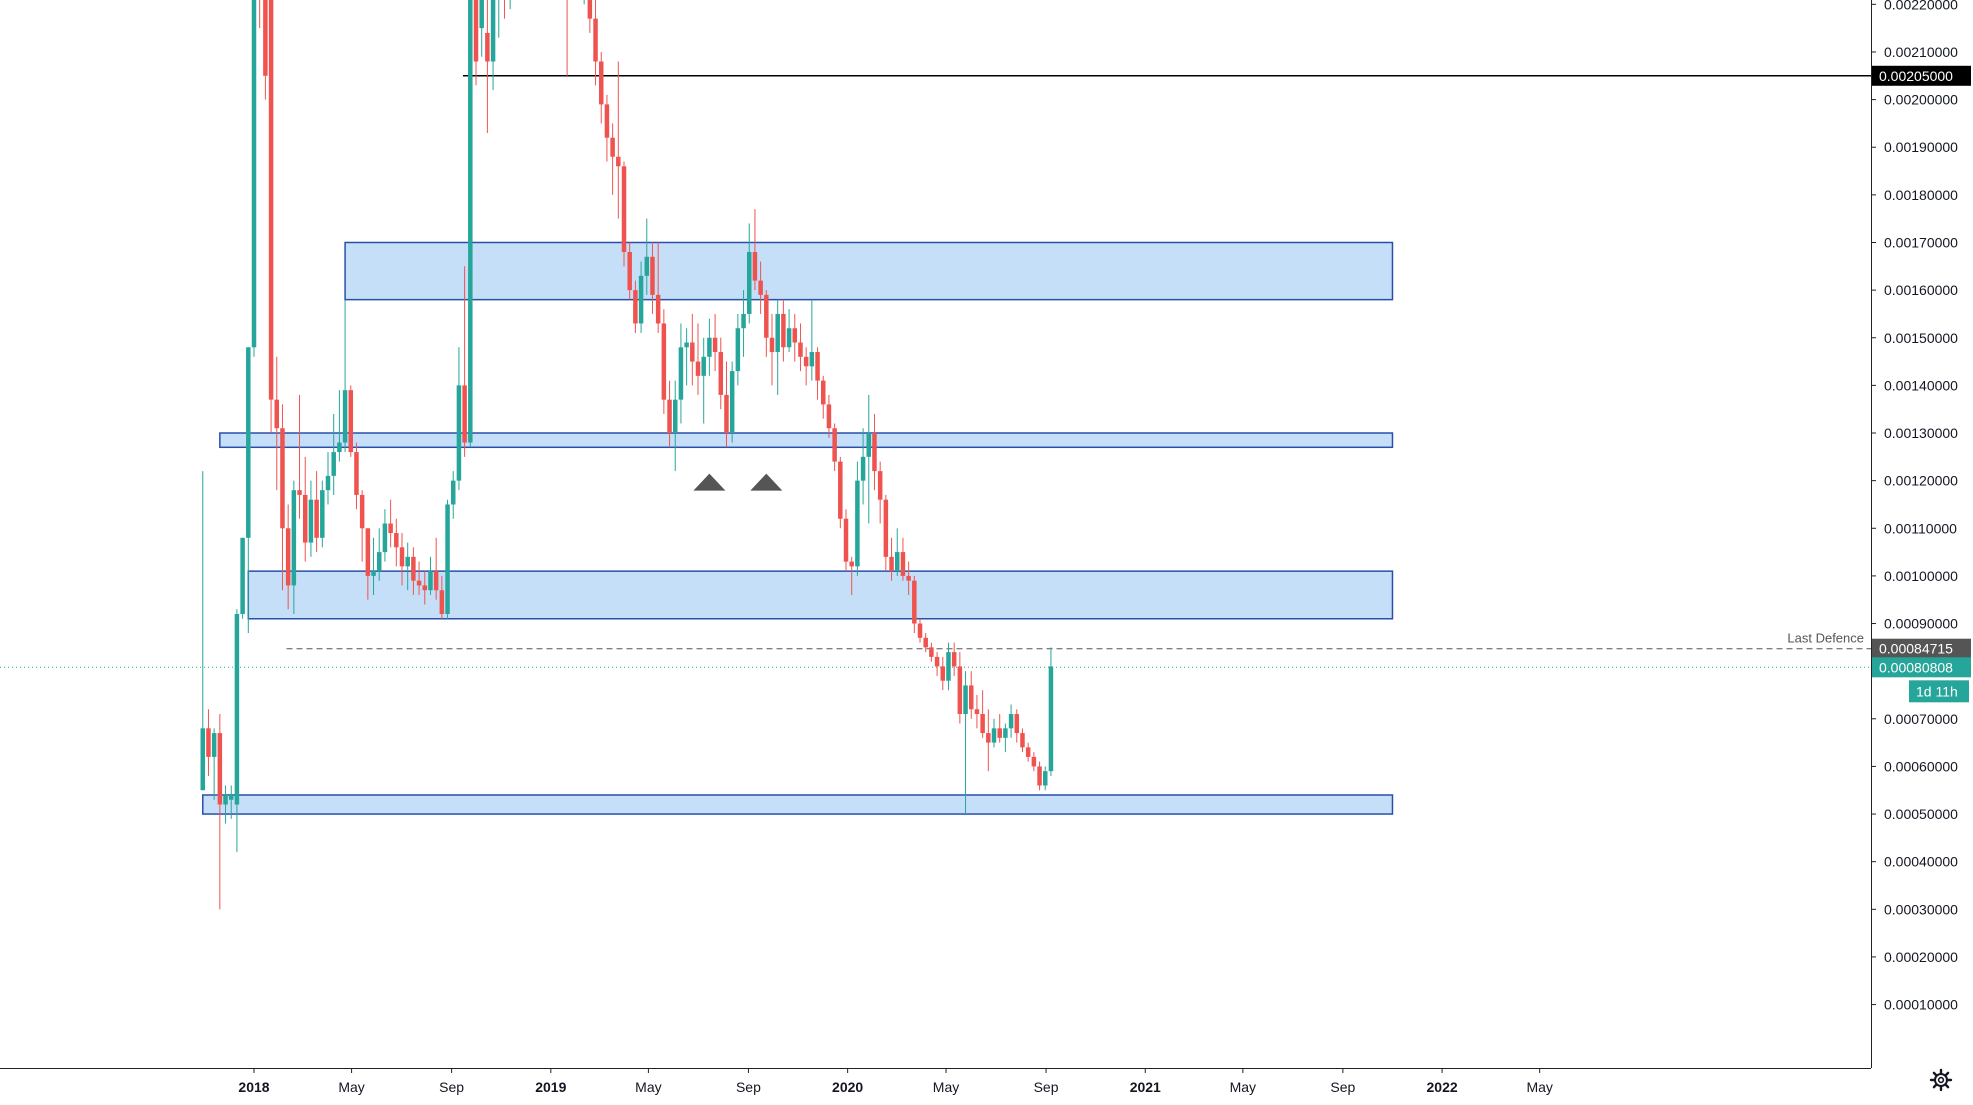  Describe the element at coordinates (1825, 638) in the screenshot. I see `last-defence-annotation: Last Defence` at that location.